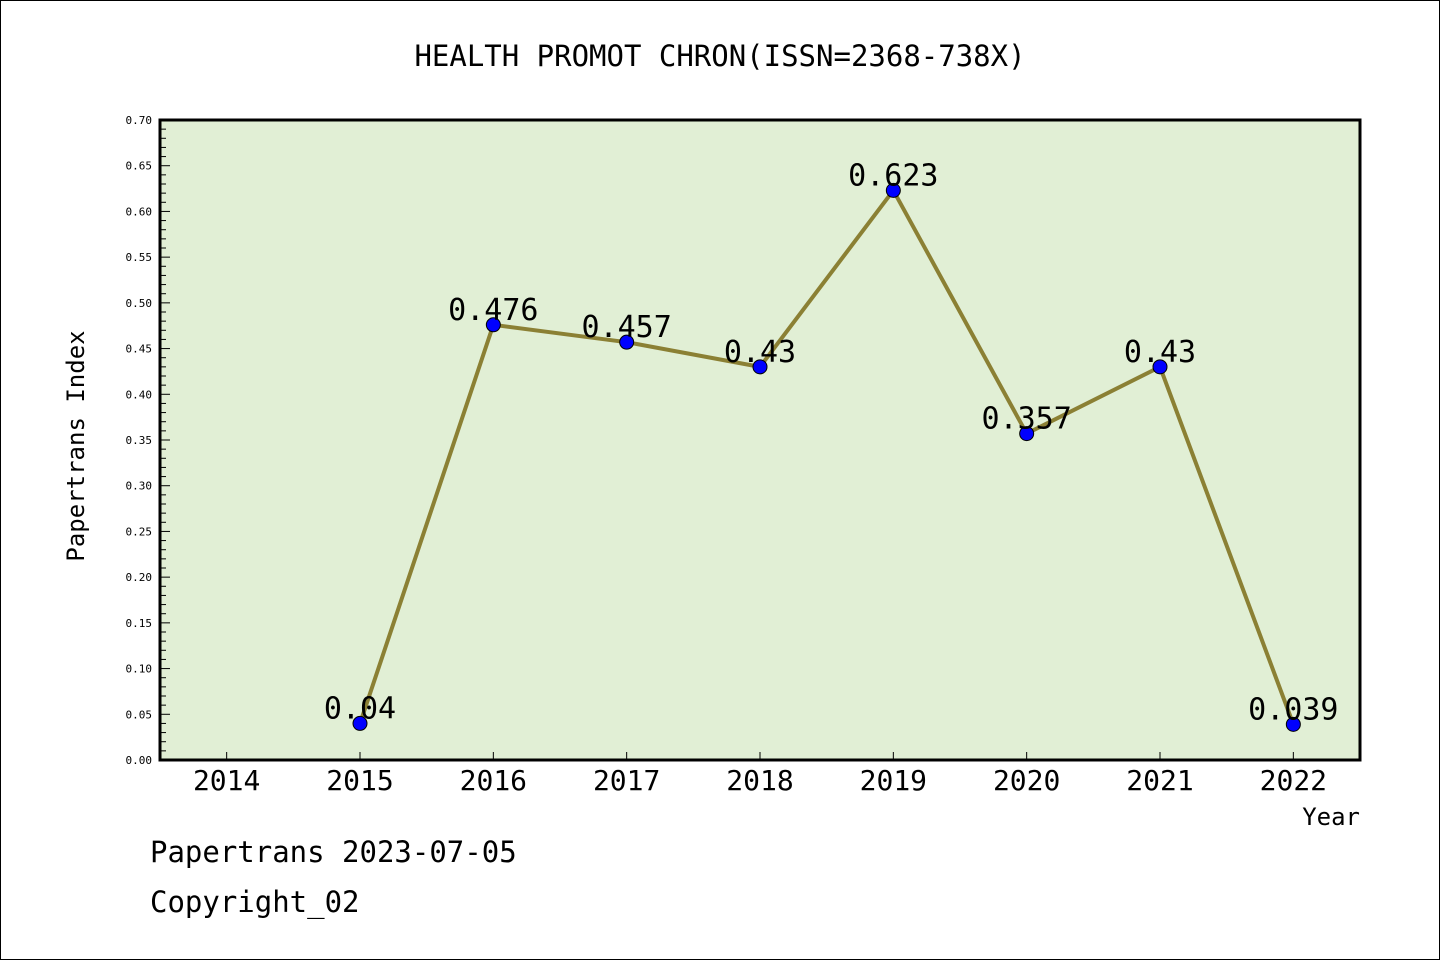  What do you see at coordinates (139, 623) in the screenshot?
I see `y-tick-label: 0.15` at bounding box center [139, 623].